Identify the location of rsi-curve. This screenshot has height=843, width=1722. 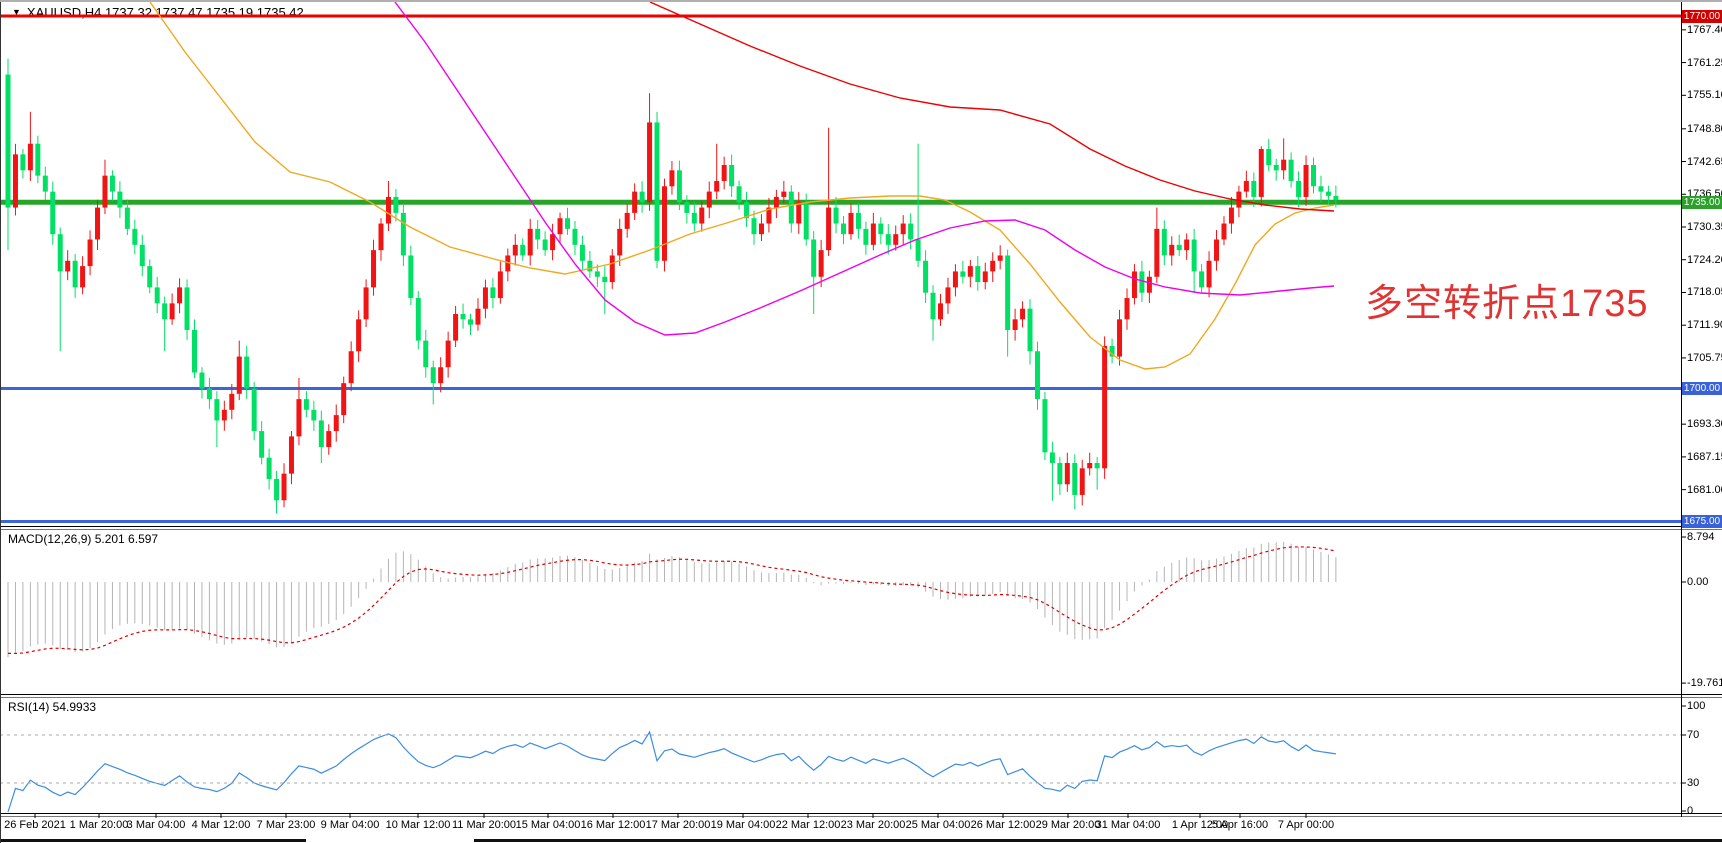
(671, 771).